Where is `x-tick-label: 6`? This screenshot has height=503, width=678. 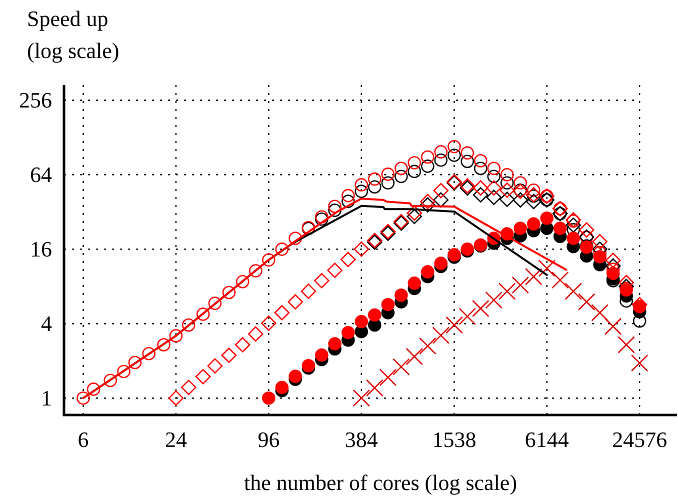 x-tick-label: 6 is located at coordinates (83, 439).